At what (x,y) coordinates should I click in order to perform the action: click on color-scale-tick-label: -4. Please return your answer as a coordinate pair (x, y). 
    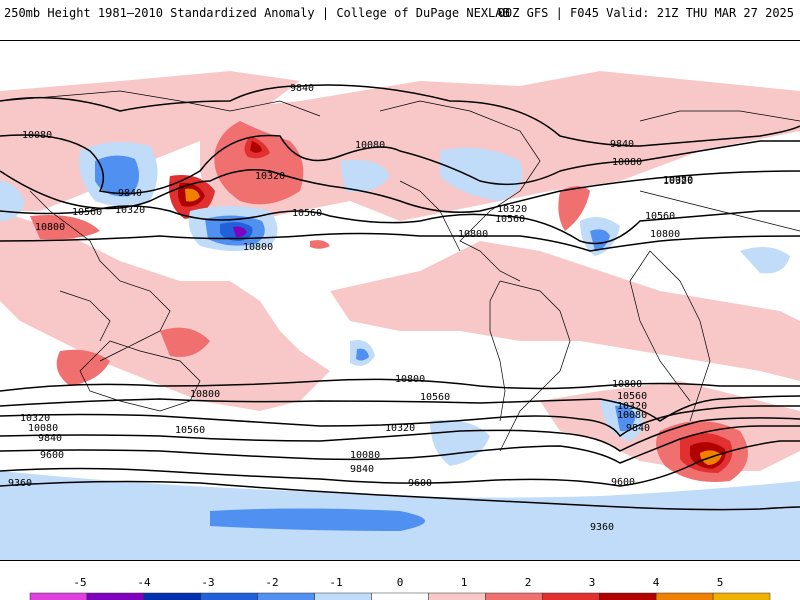
    Looking at the image, I should click on (144, 582).